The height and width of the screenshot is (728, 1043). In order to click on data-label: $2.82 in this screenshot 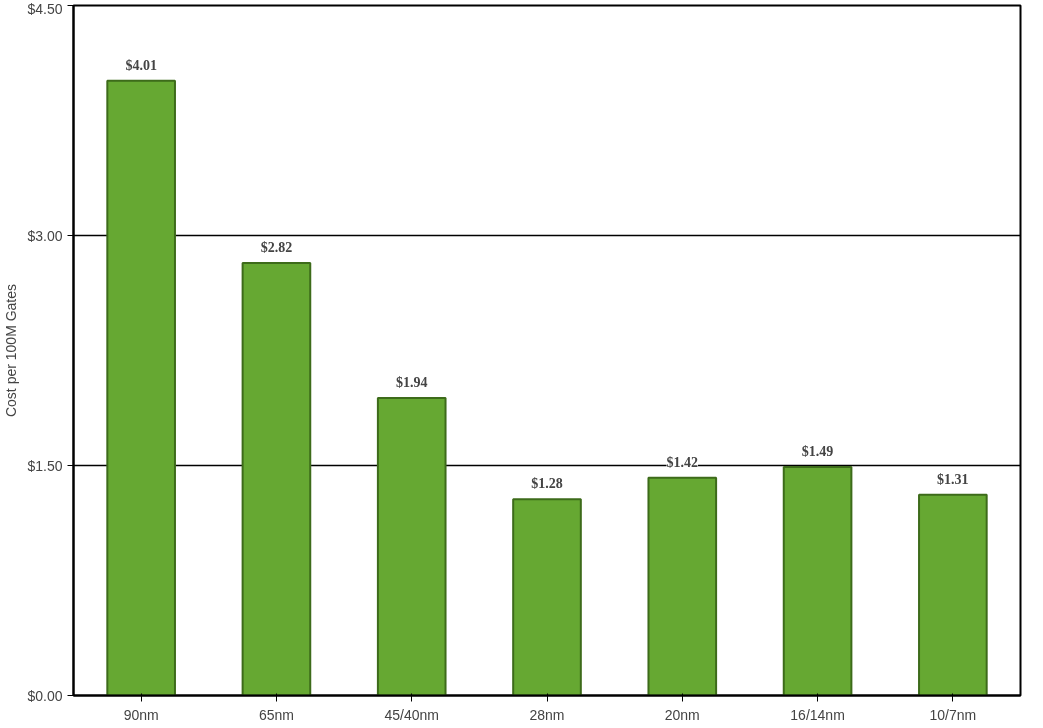, I will do `click(276, 248)`.